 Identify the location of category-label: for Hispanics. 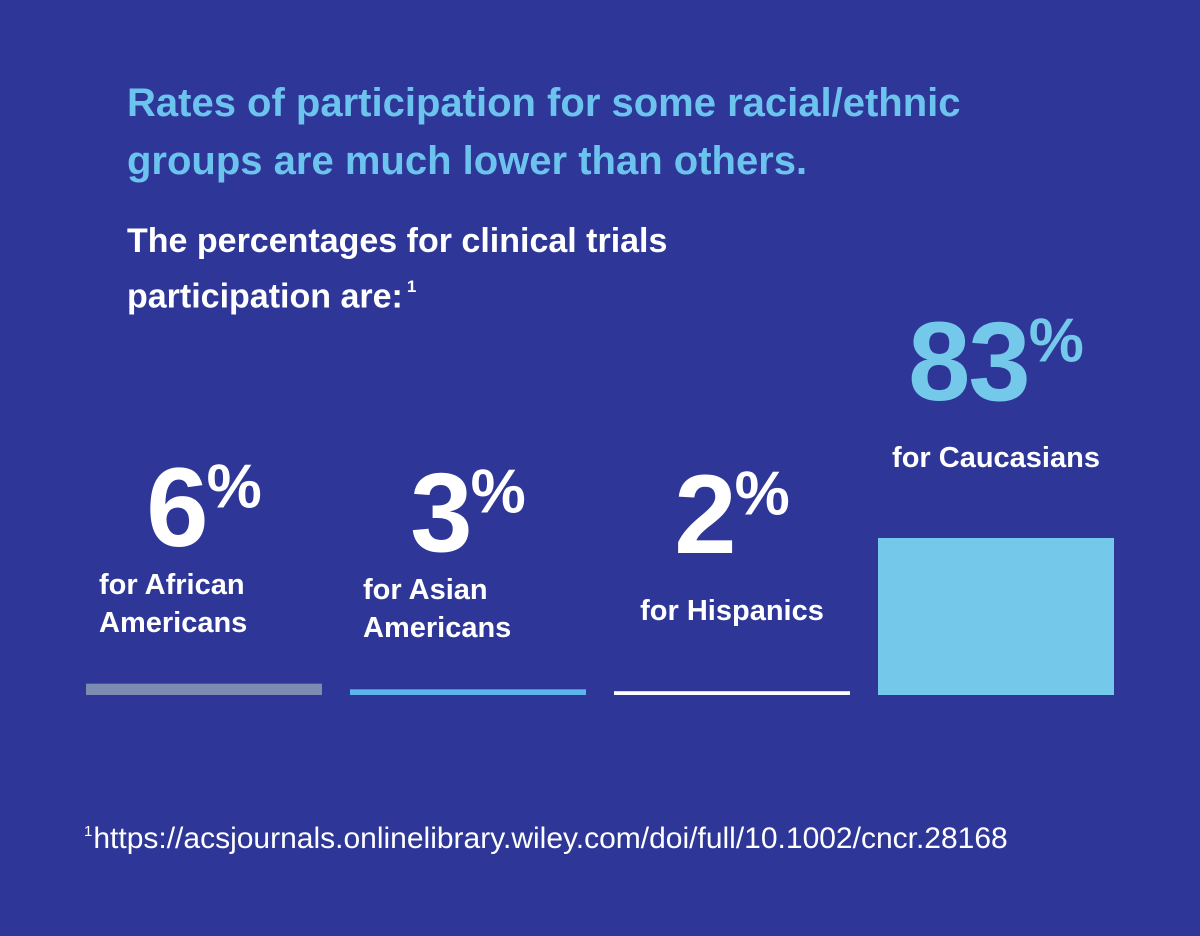
(732, 611).